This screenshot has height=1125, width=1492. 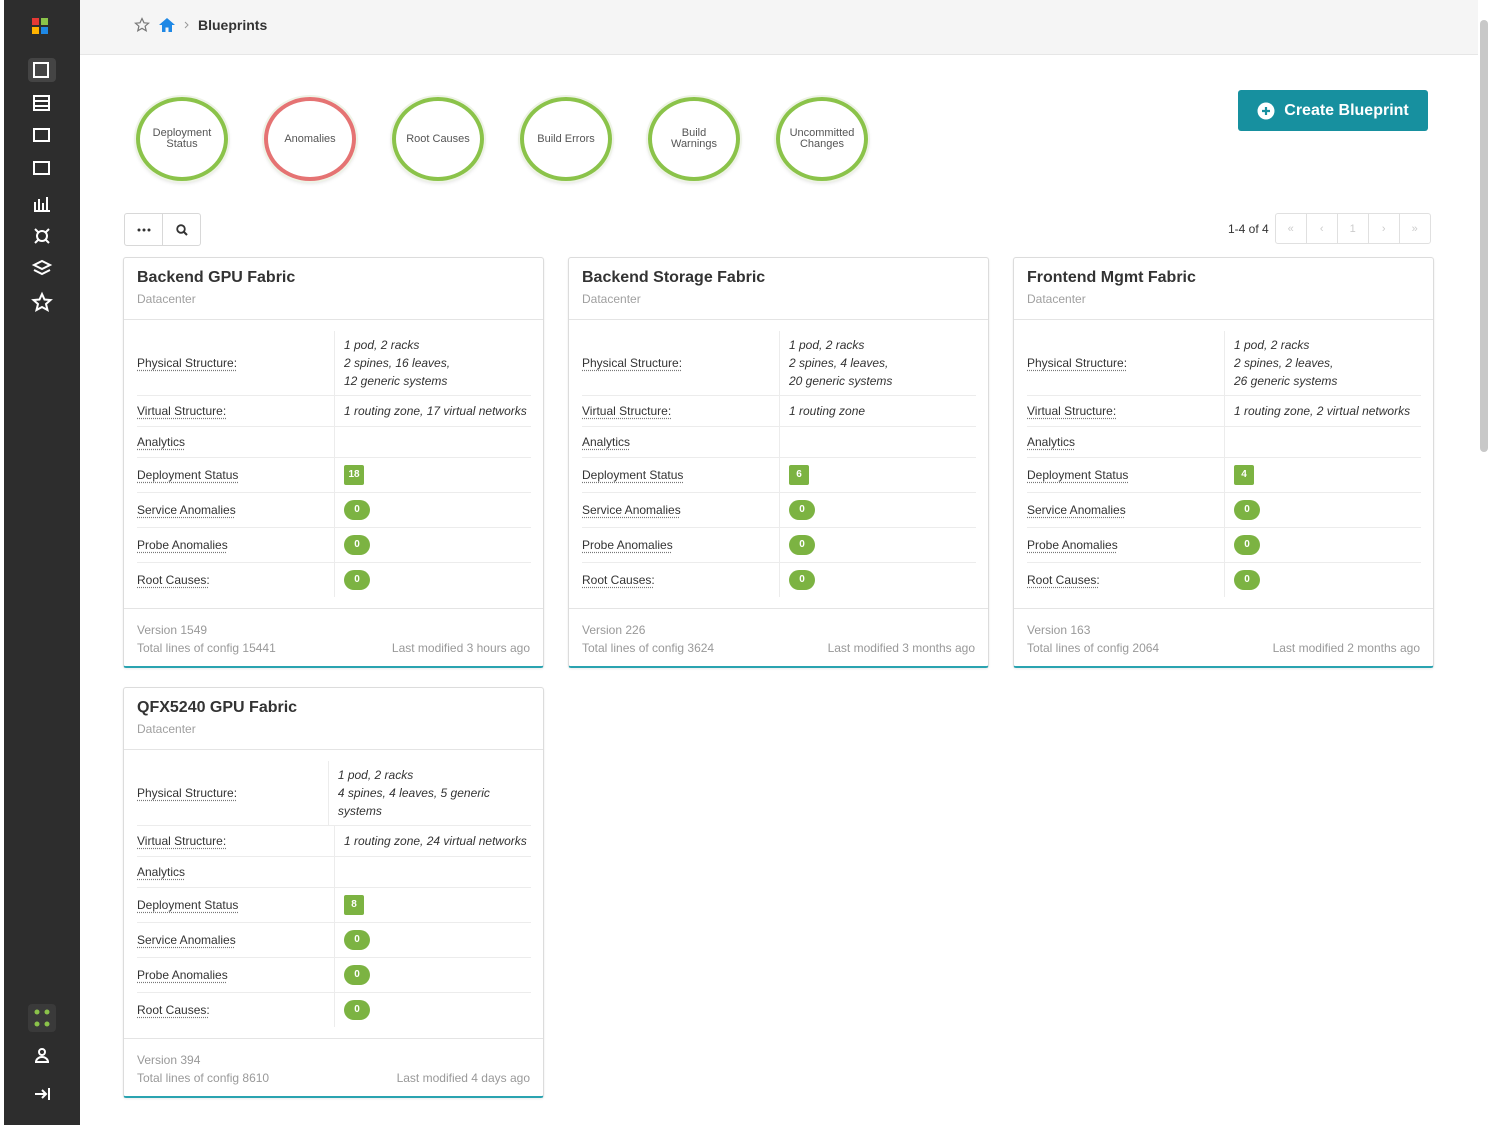 What do you see at coordinates (1284, 363) in the screenshot?
I see `value-line: 2 spines, 2 leaves,` at bounding box center [1284, 363].